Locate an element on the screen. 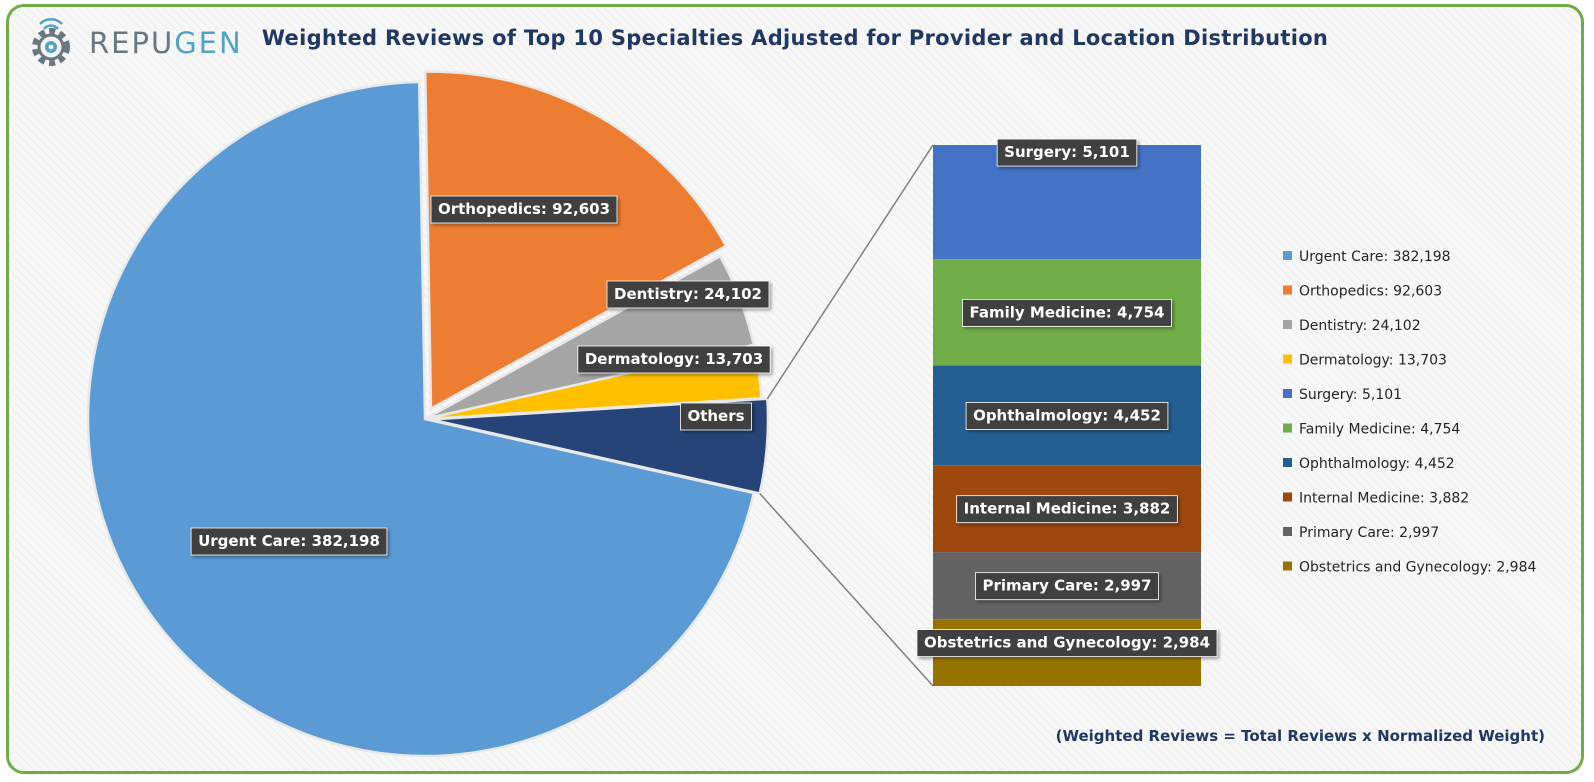 The width and height of the screenshot is (1594, 782). pie-label-orthopedics-box is located at coordinates (524, 209).